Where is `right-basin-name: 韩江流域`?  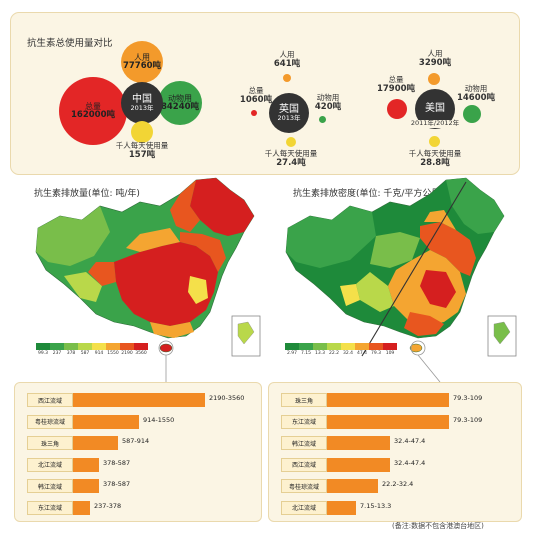 right-basin-name: 韩江流域 is located at coordinates (304, 443).